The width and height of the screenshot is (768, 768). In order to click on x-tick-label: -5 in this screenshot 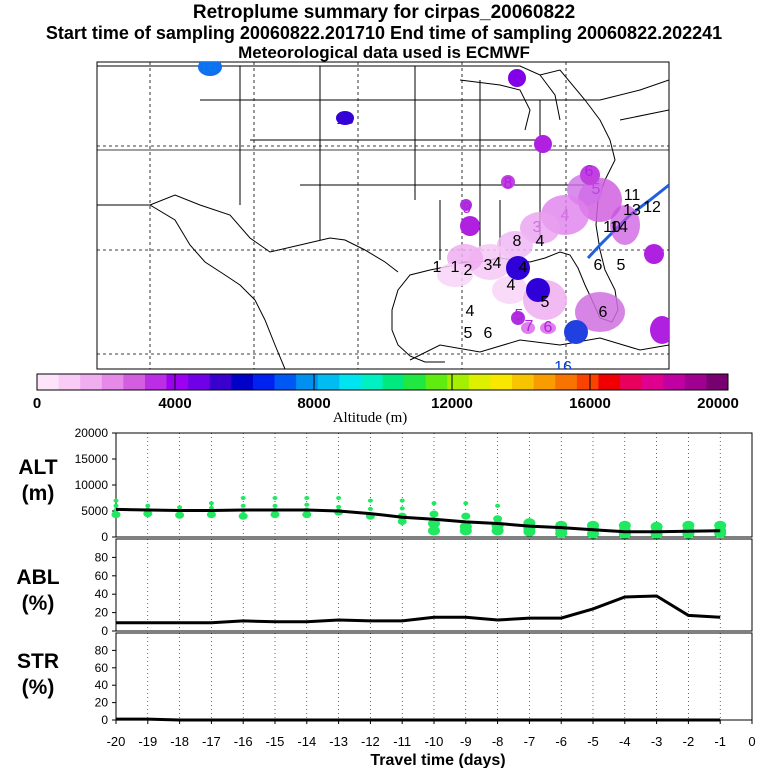, I will do `click(593, 741)`.